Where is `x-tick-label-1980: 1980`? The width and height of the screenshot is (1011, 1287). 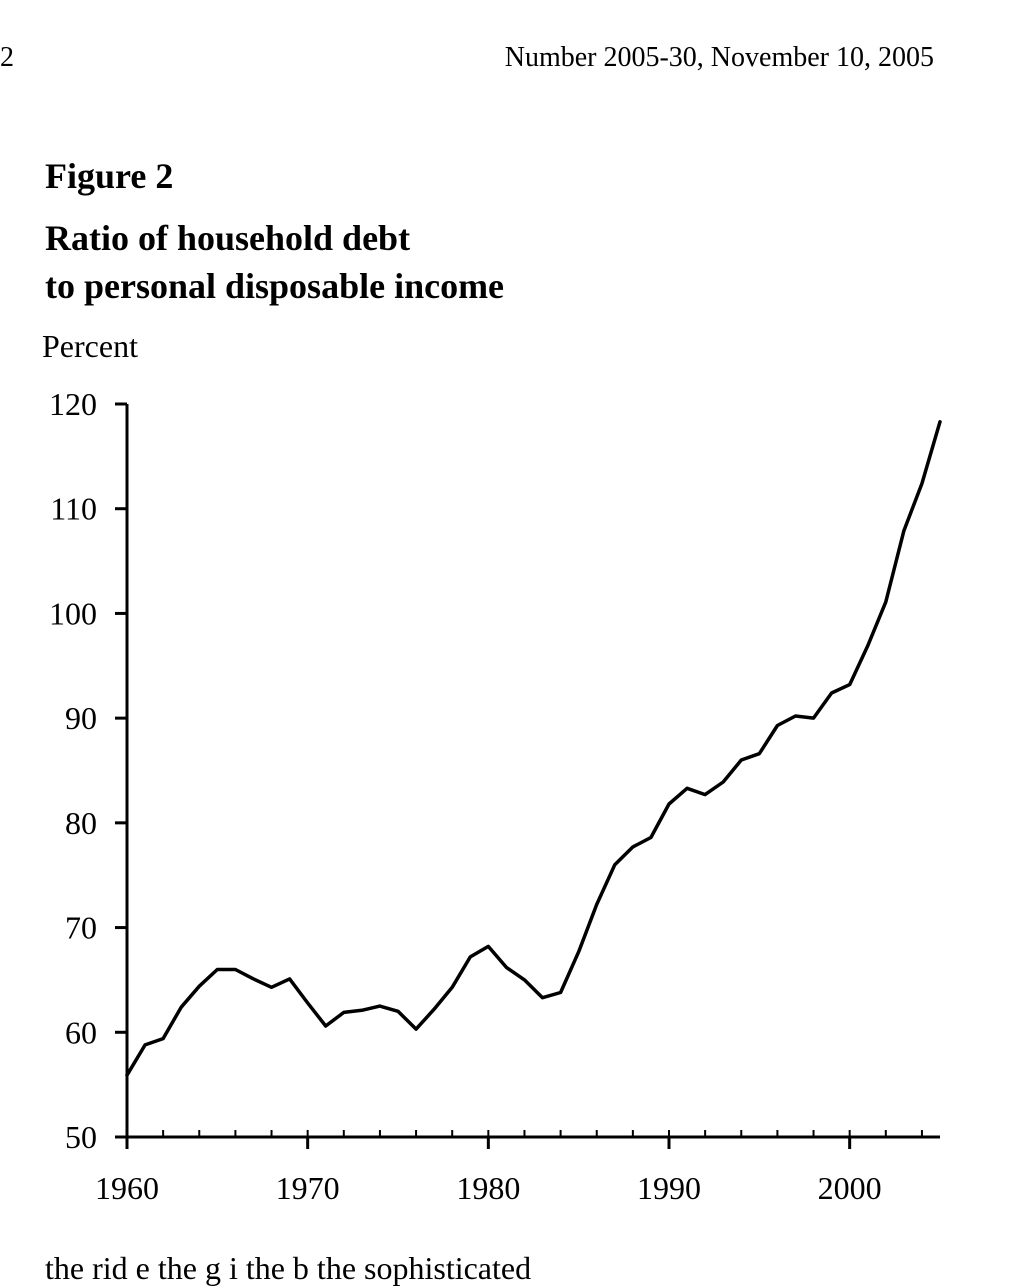
x-tick-label-1980: 1980 is located at coordinates (488, 1188).